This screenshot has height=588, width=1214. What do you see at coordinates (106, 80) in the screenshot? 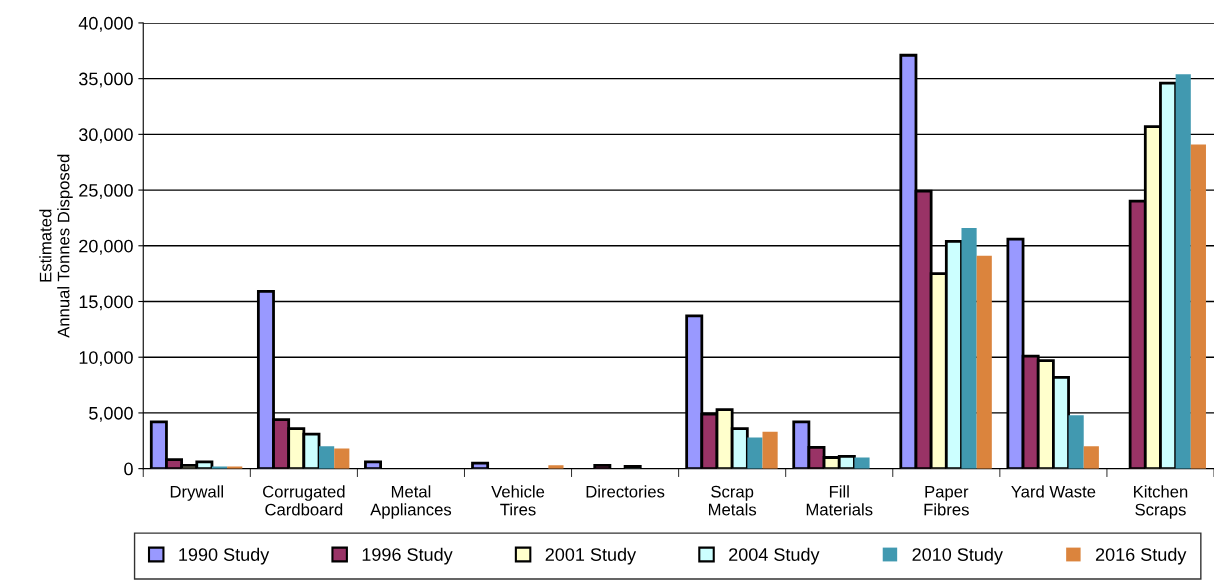
I see `y-tick-label: 35,000` at bounding box center [106, 80].